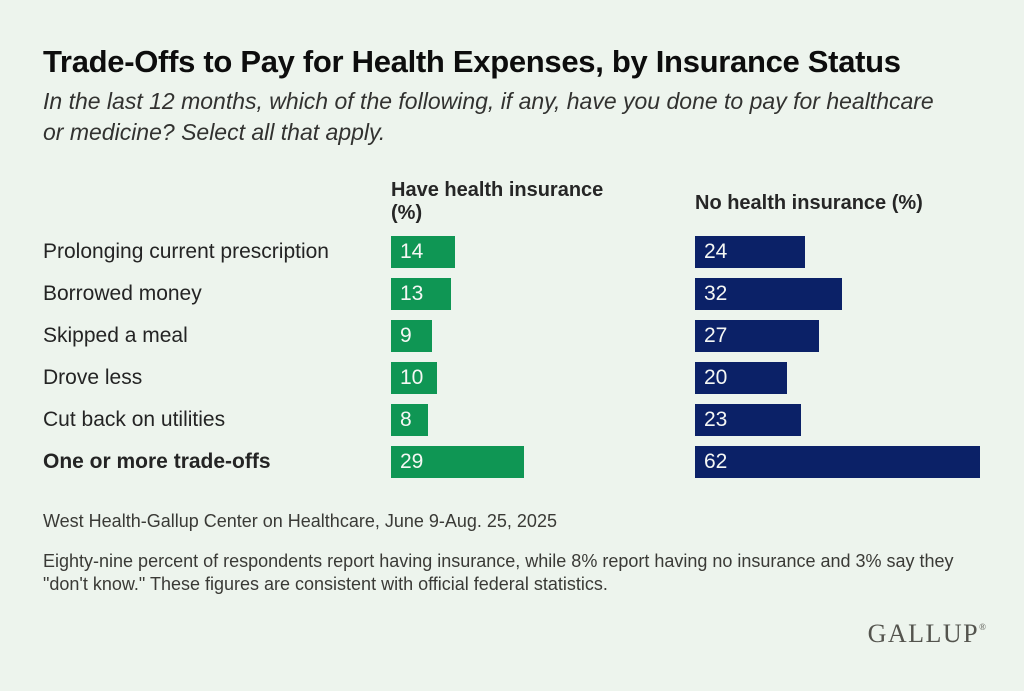 Image resolution: width=1024 pixels, height=691 pixels. I want to click on bar-value-label: 13, so click(412, 293).